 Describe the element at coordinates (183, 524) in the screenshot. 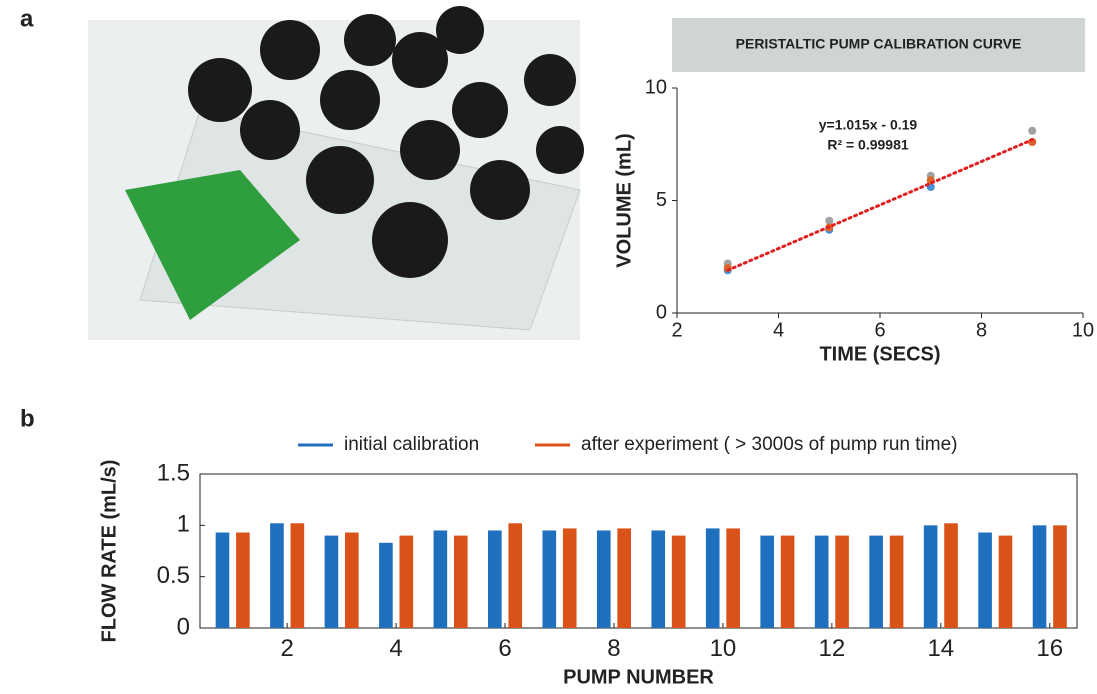

I see `y-tick-label: 1` at that location.